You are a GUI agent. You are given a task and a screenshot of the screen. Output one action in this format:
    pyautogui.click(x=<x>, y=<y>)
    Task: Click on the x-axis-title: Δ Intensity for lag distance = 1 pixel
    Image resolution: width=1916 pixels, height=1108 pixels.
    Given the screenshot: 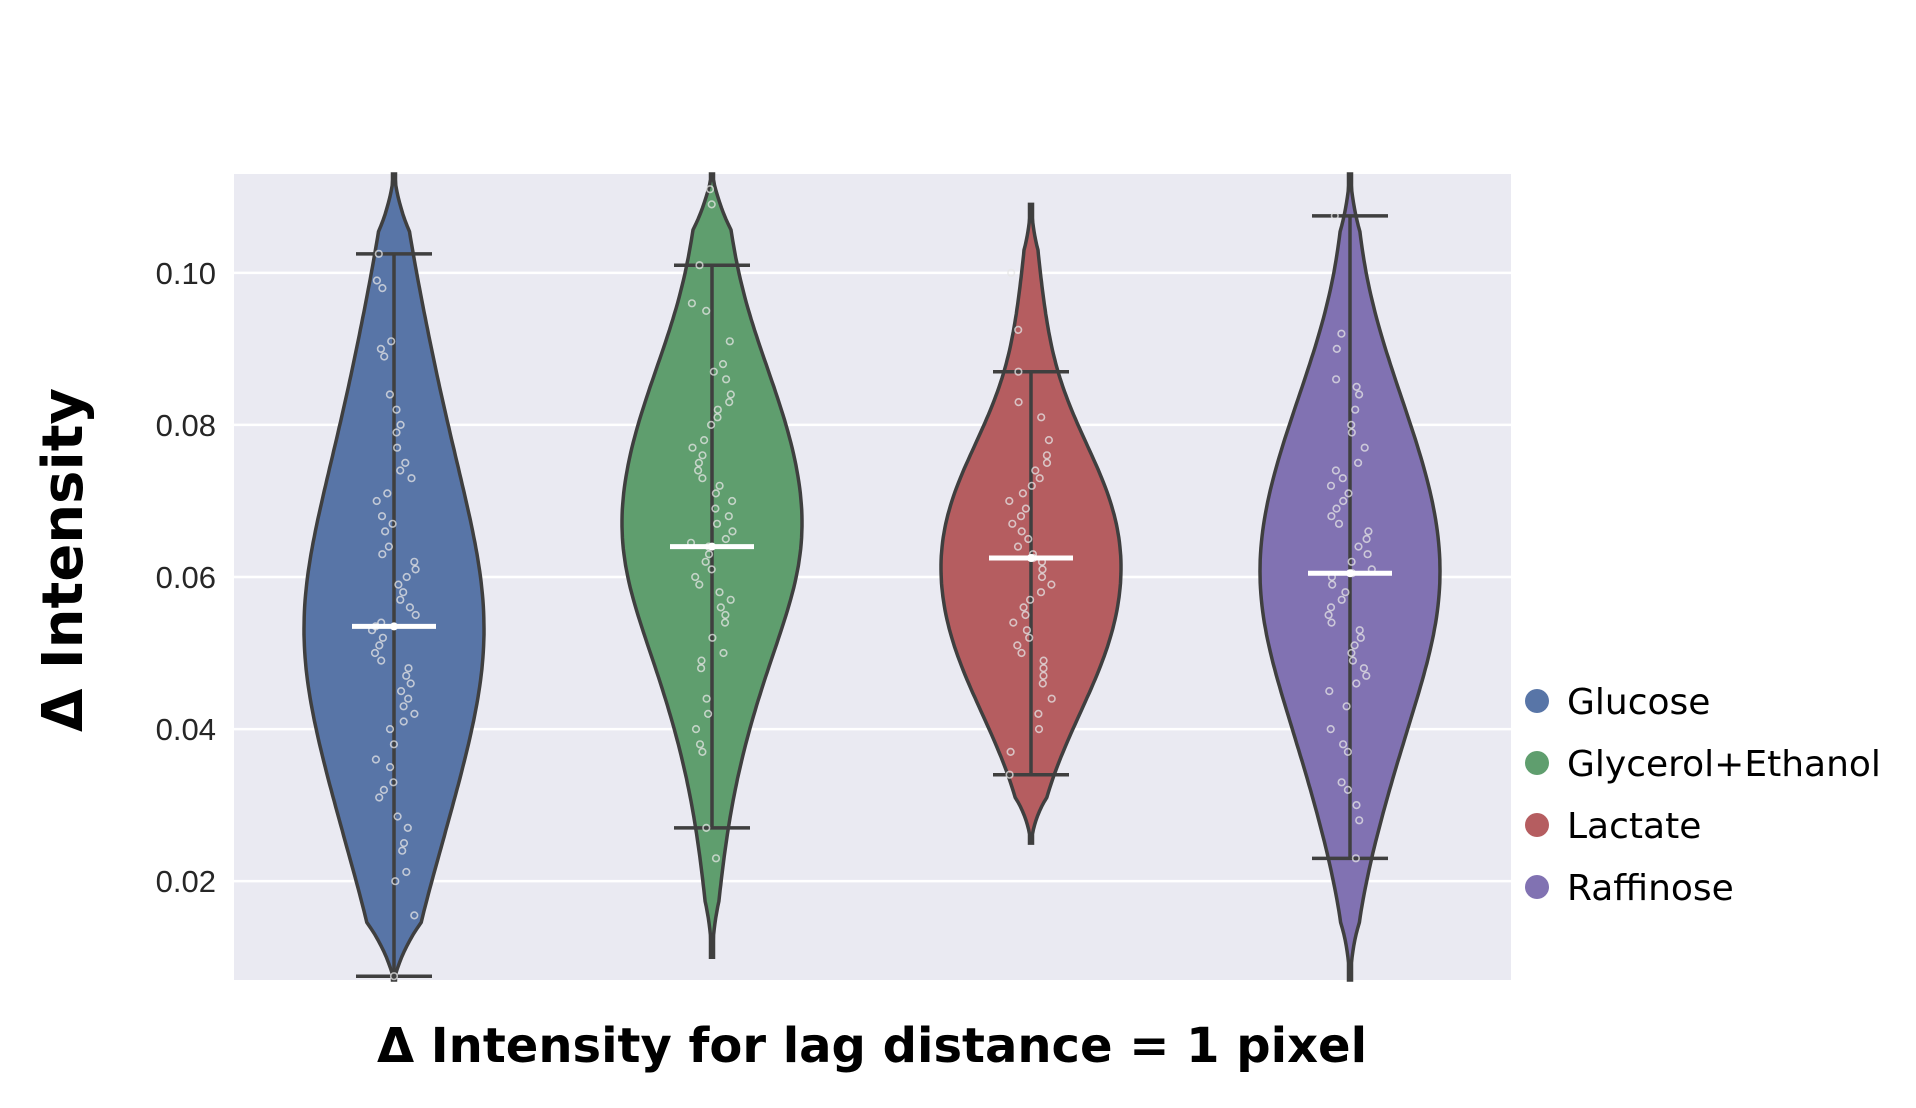 What is the action you would take?
    pyautogui.click(x=872, y=1046)
    